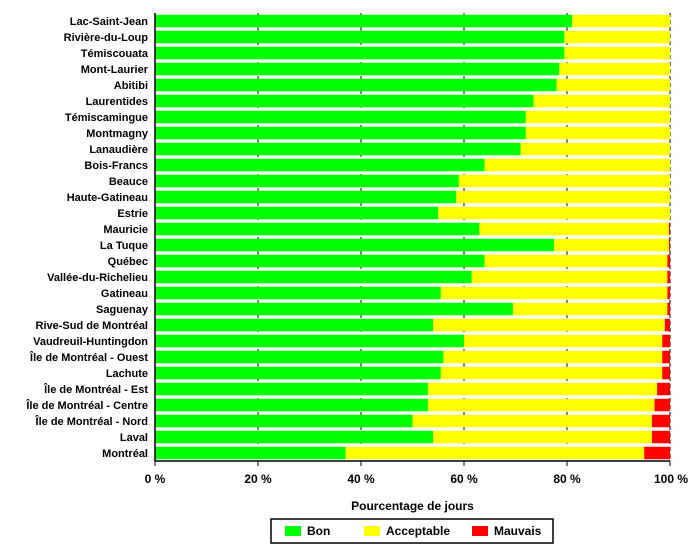 The image size is (700, 556). I want to click on category-label-5: Laurentides, so click(117, 102).